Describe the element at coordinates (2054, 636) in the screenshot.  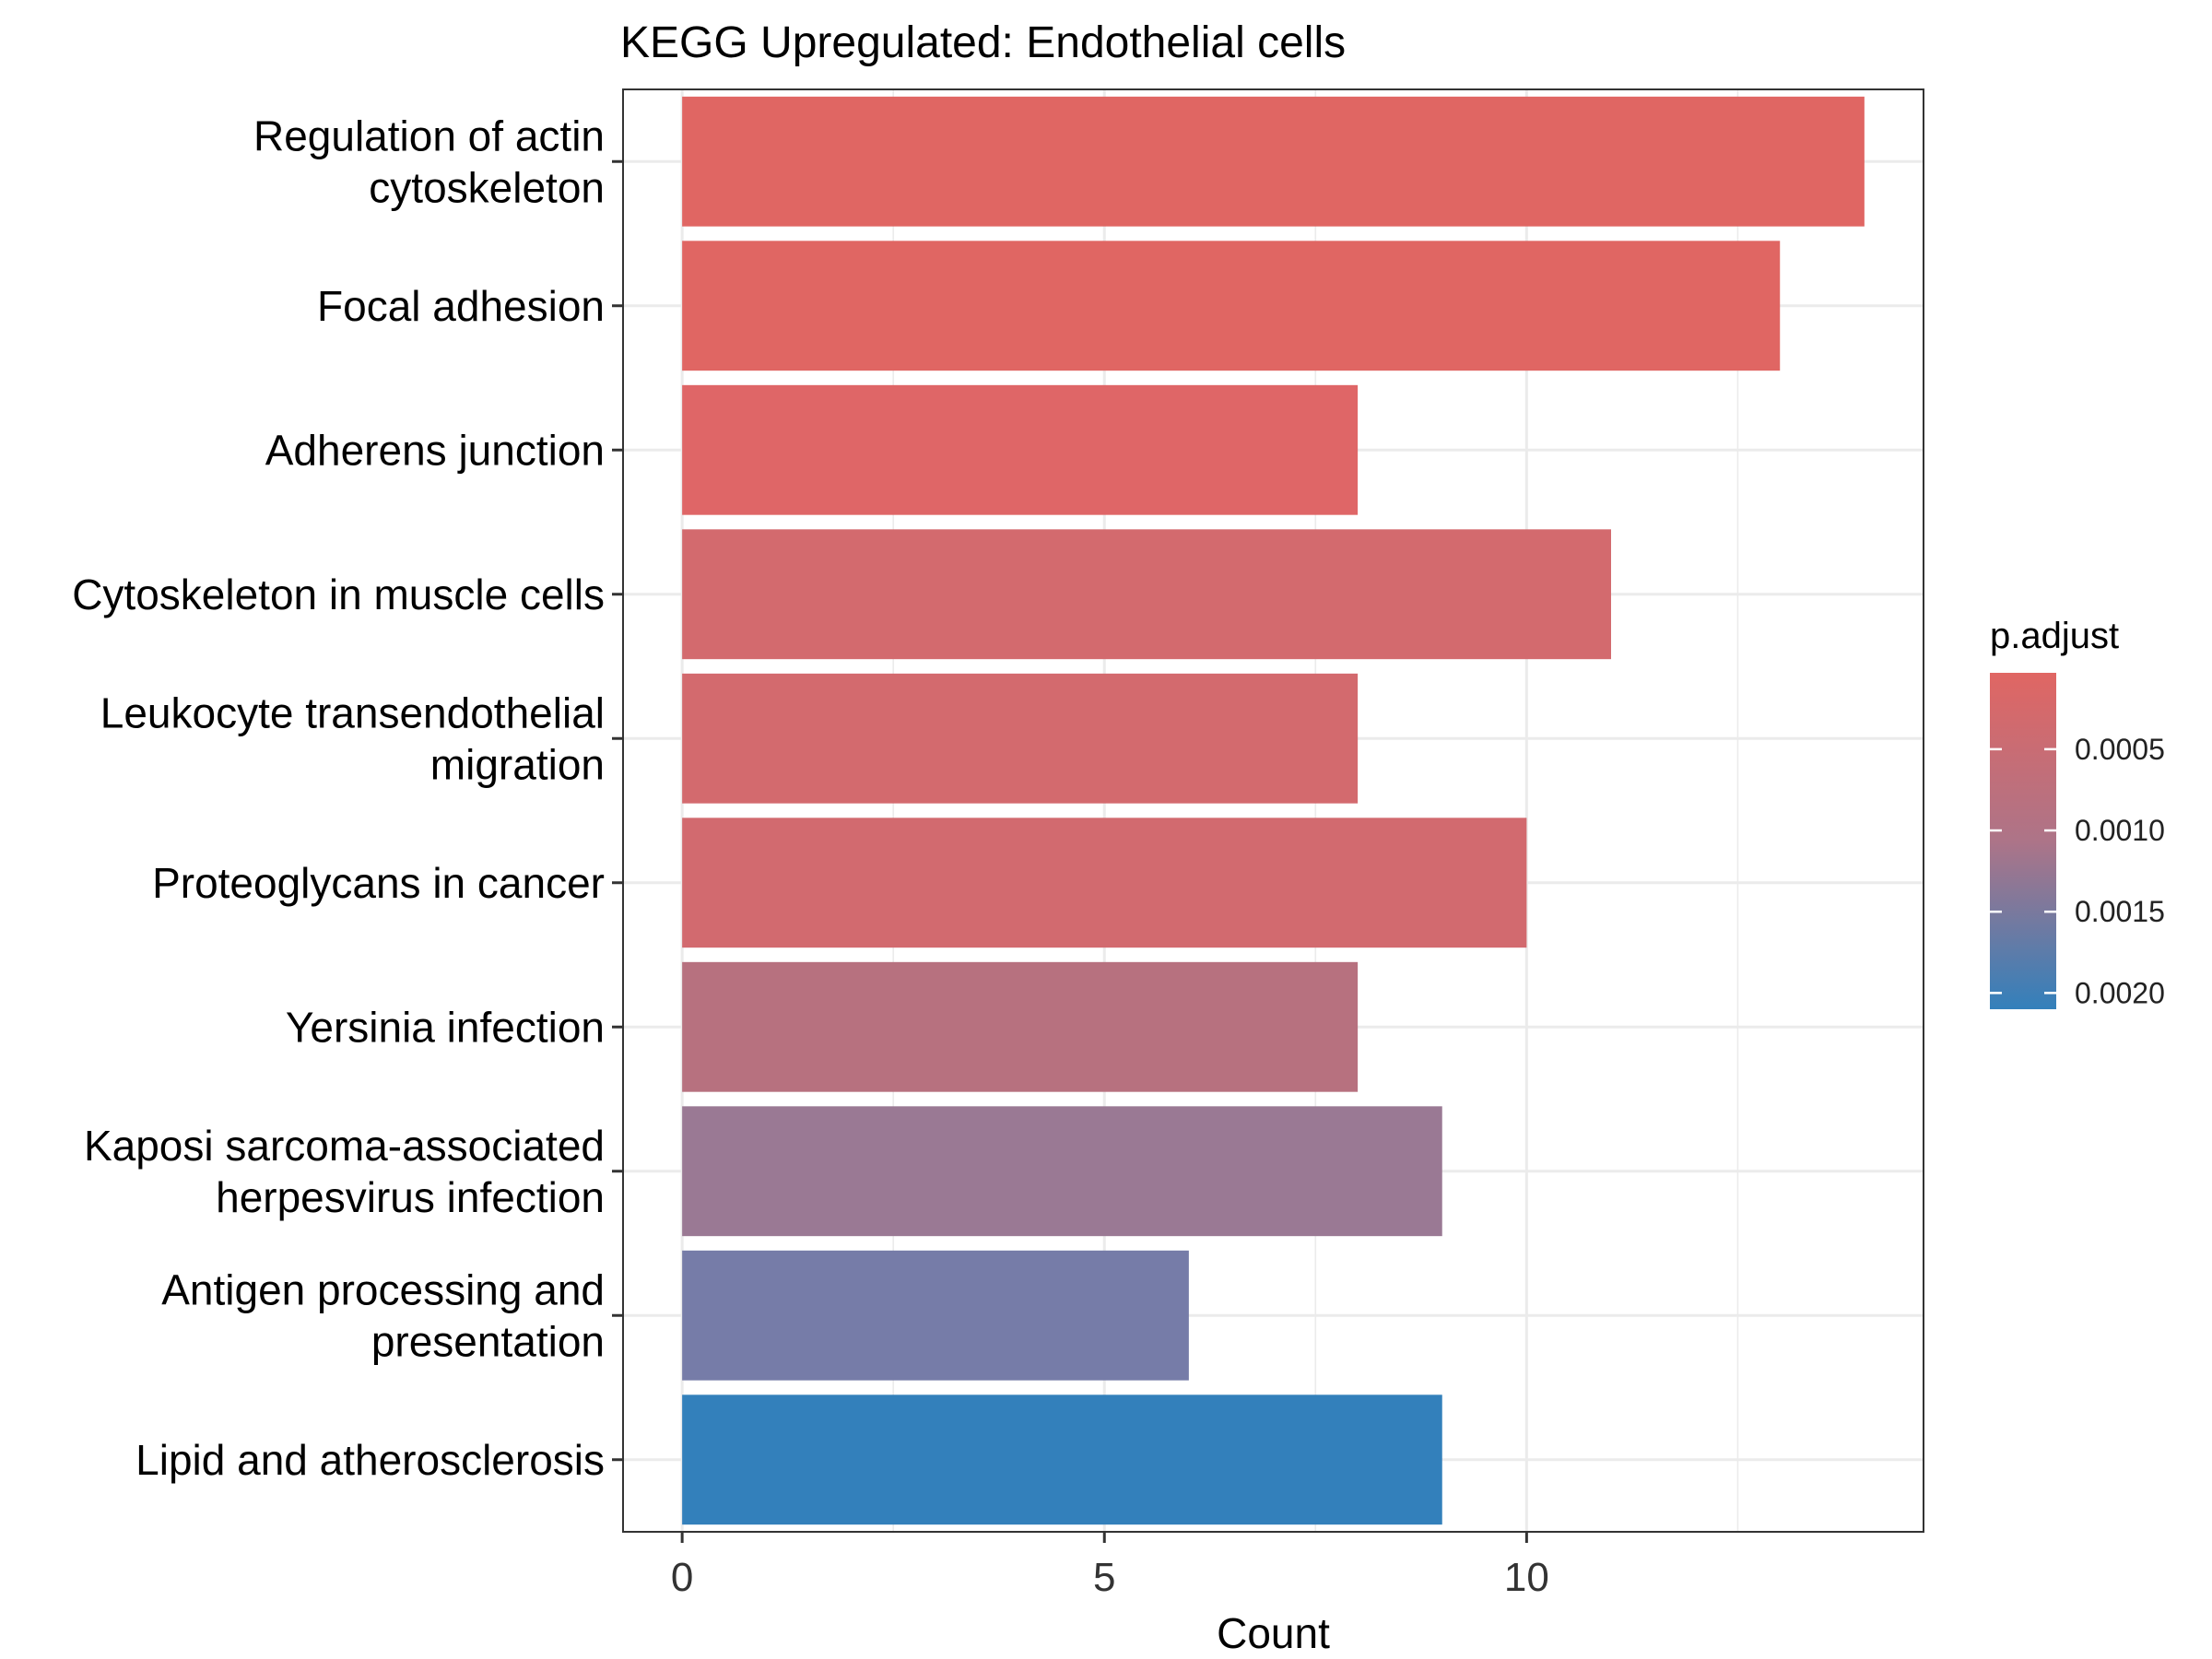
I see `legend-title: p.adjust` at that location.